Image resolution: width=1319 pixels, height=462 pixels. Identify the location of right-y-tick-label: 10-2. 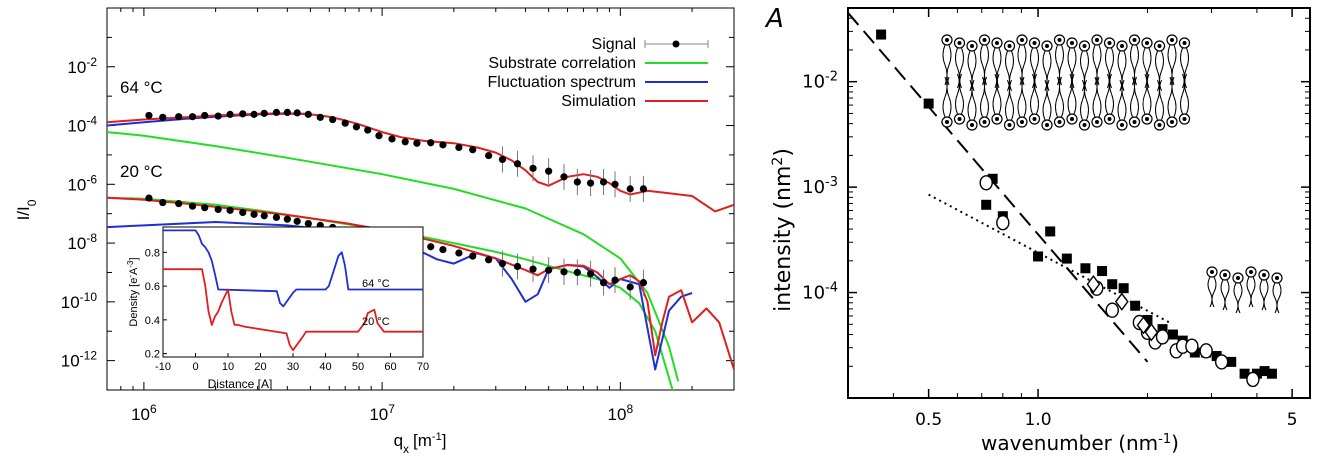
(820, 81).